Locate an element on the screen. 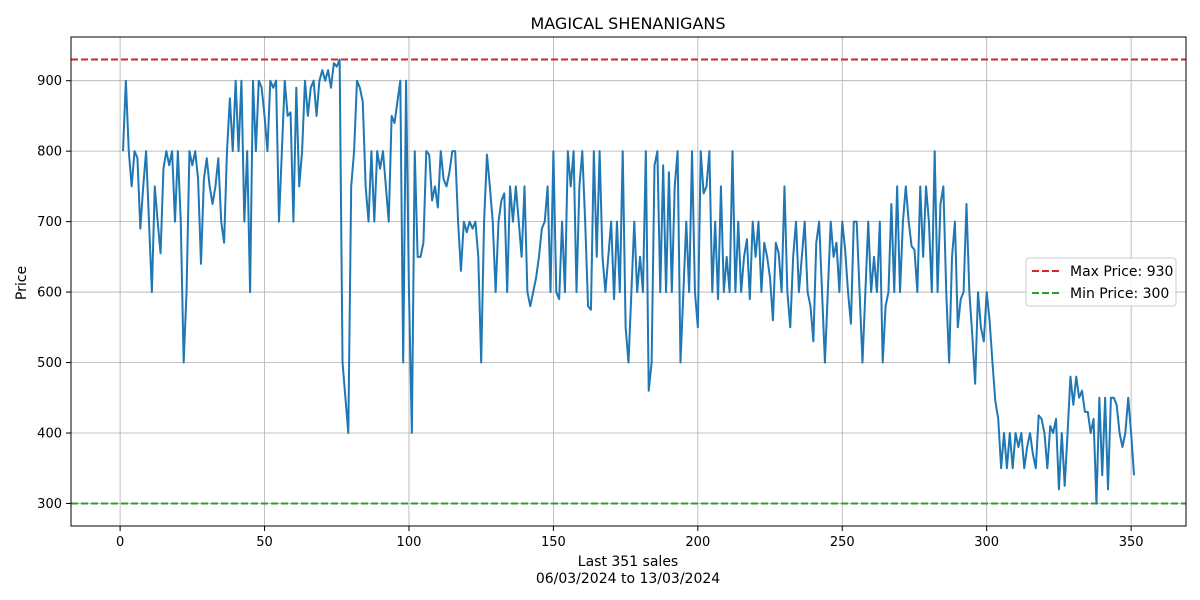 The height and width of the screenshot is (600, 1200). y-tick-label: 300 is located at coordinates (49, 504).